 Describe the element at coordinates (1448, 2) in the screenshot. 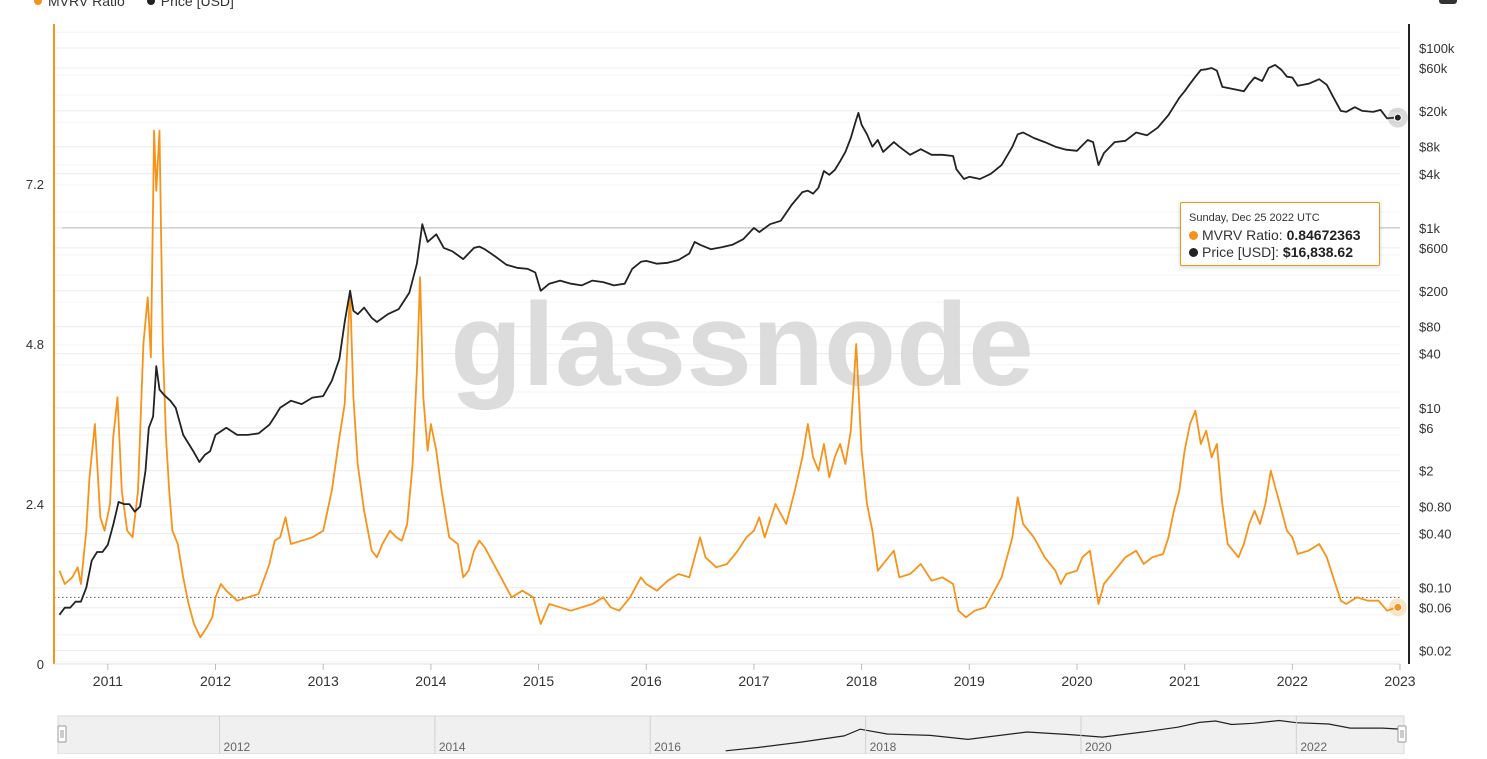

I see `camera-icon` at that location.